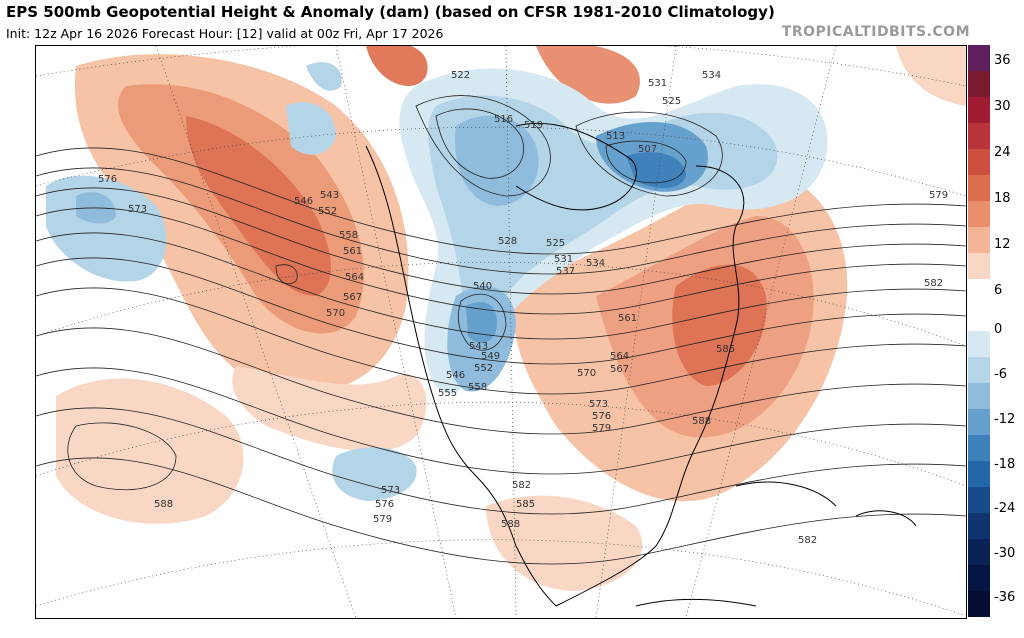 This screenshot has width=1024, height=638. Describe the element at coordinates (1002, 244) in the screenshot. I see `colorbar-label: 12` at that location.